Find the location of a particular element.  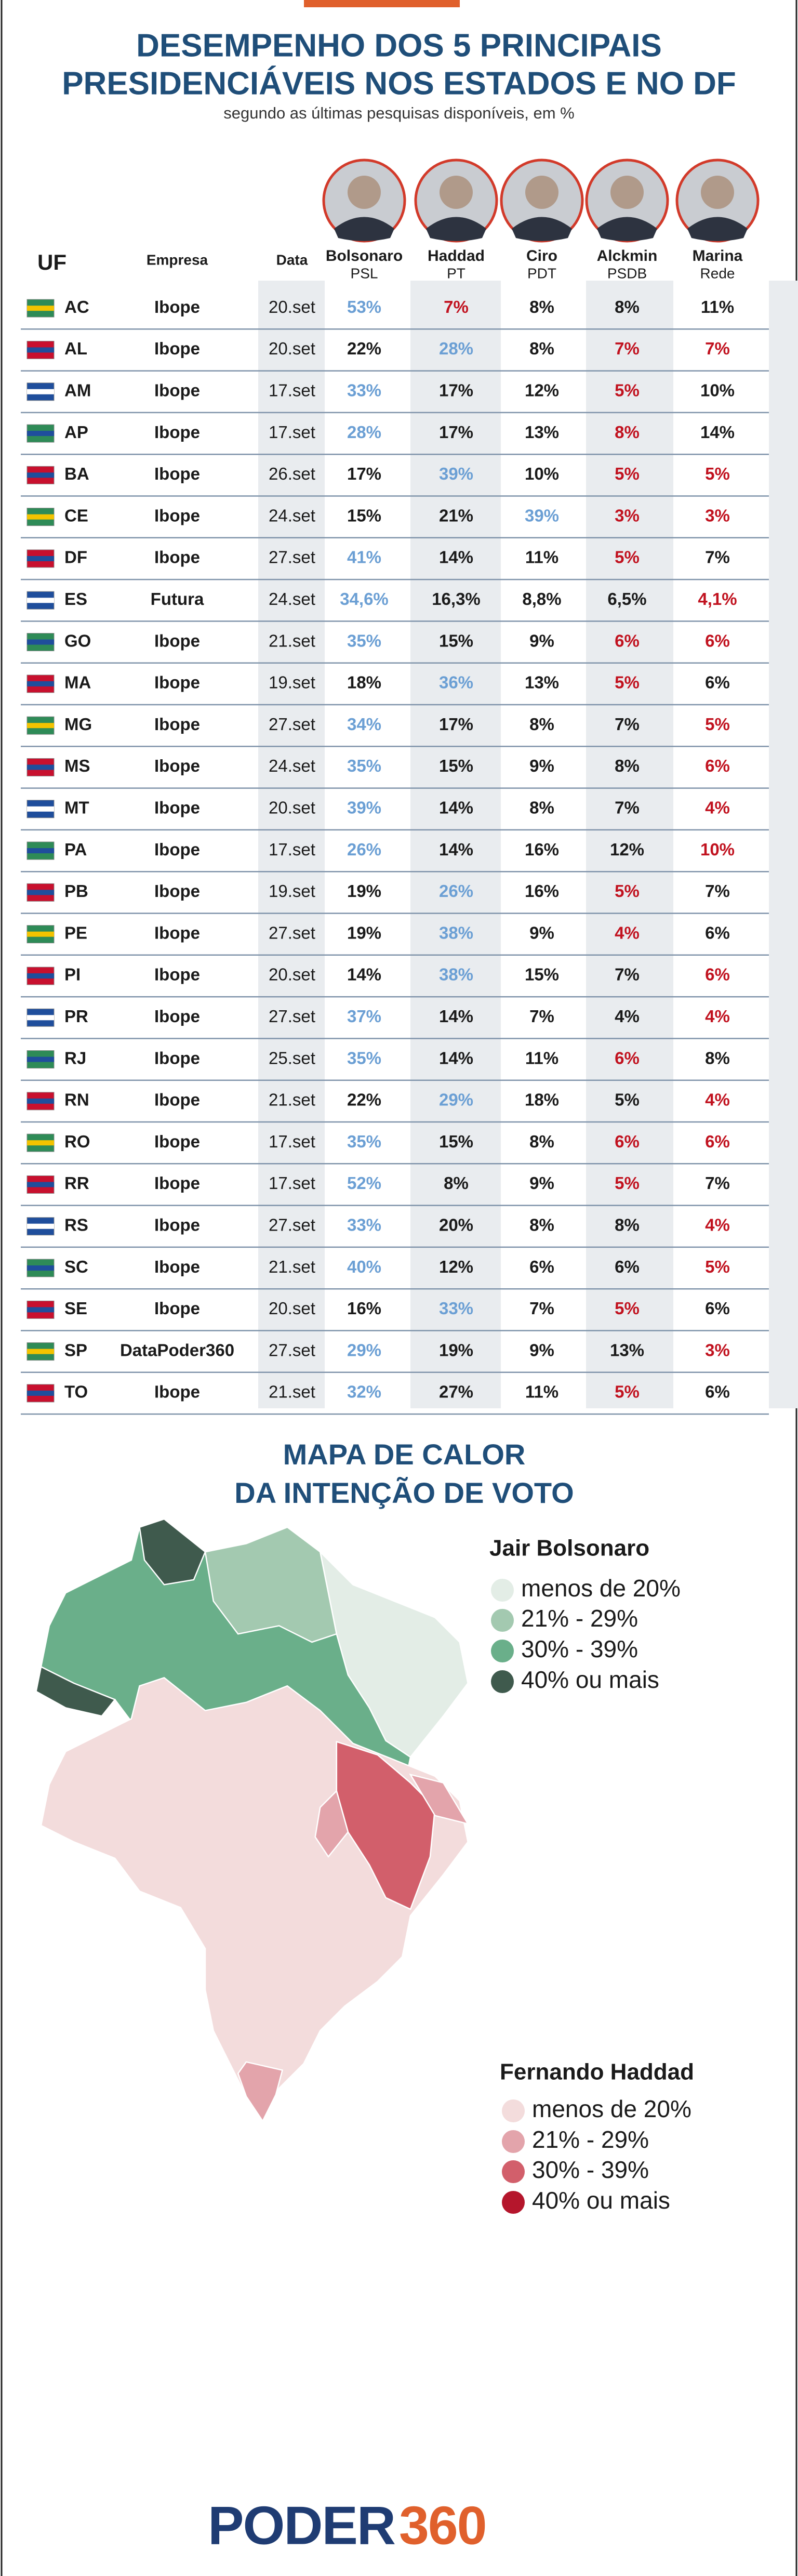

candidate-party: PT is located at coordinates (456, 273).